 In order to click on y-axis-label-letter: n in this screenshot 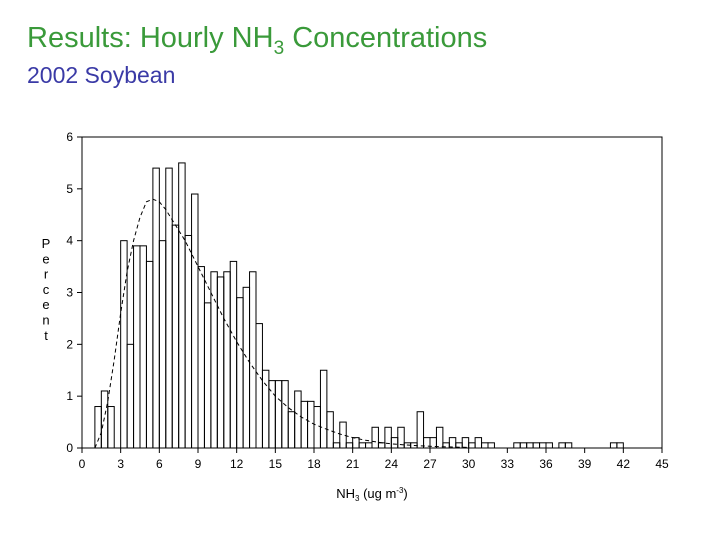, I will do `click(45, 320)`.